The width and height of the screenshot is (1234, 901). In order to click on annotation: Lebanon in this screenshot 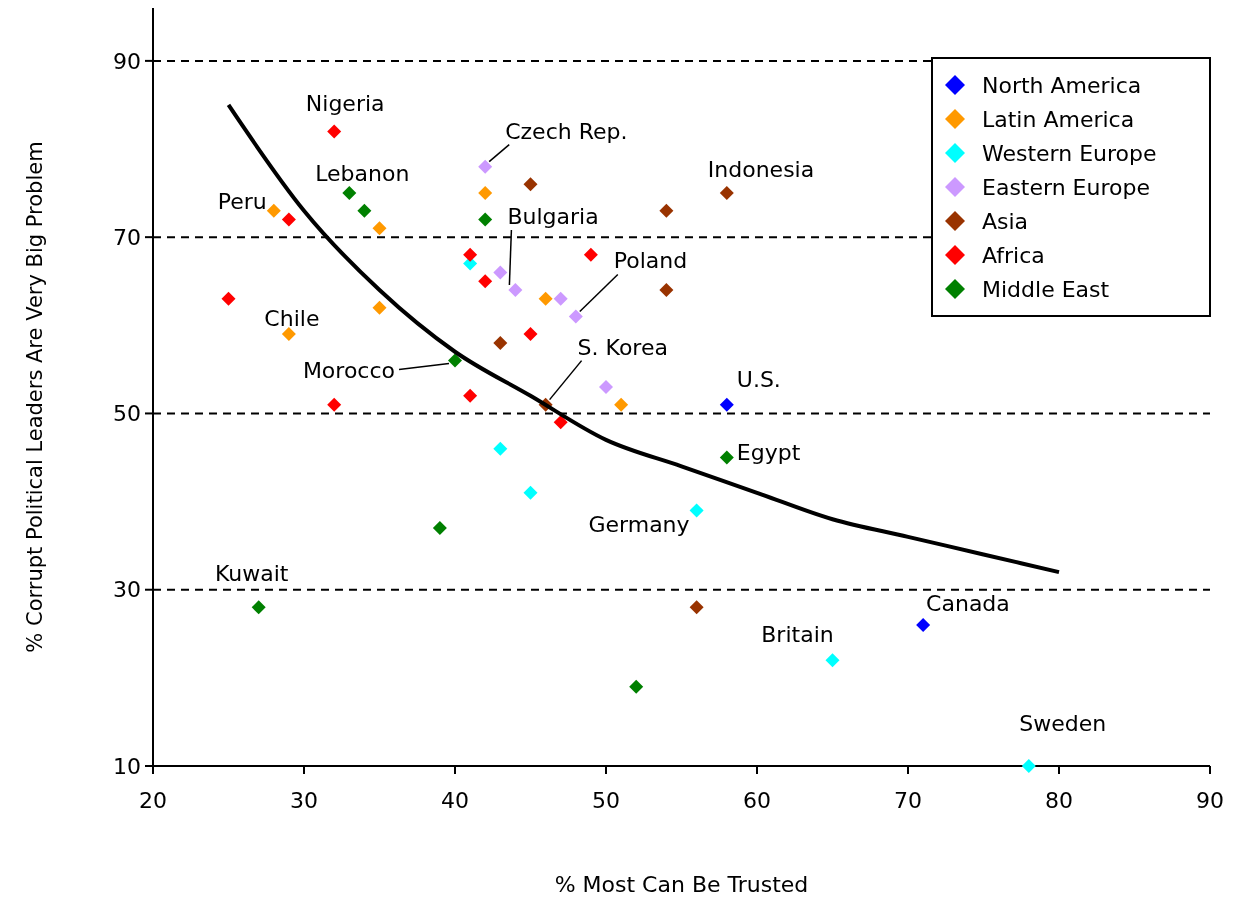, I will do `click(362, 174)`.